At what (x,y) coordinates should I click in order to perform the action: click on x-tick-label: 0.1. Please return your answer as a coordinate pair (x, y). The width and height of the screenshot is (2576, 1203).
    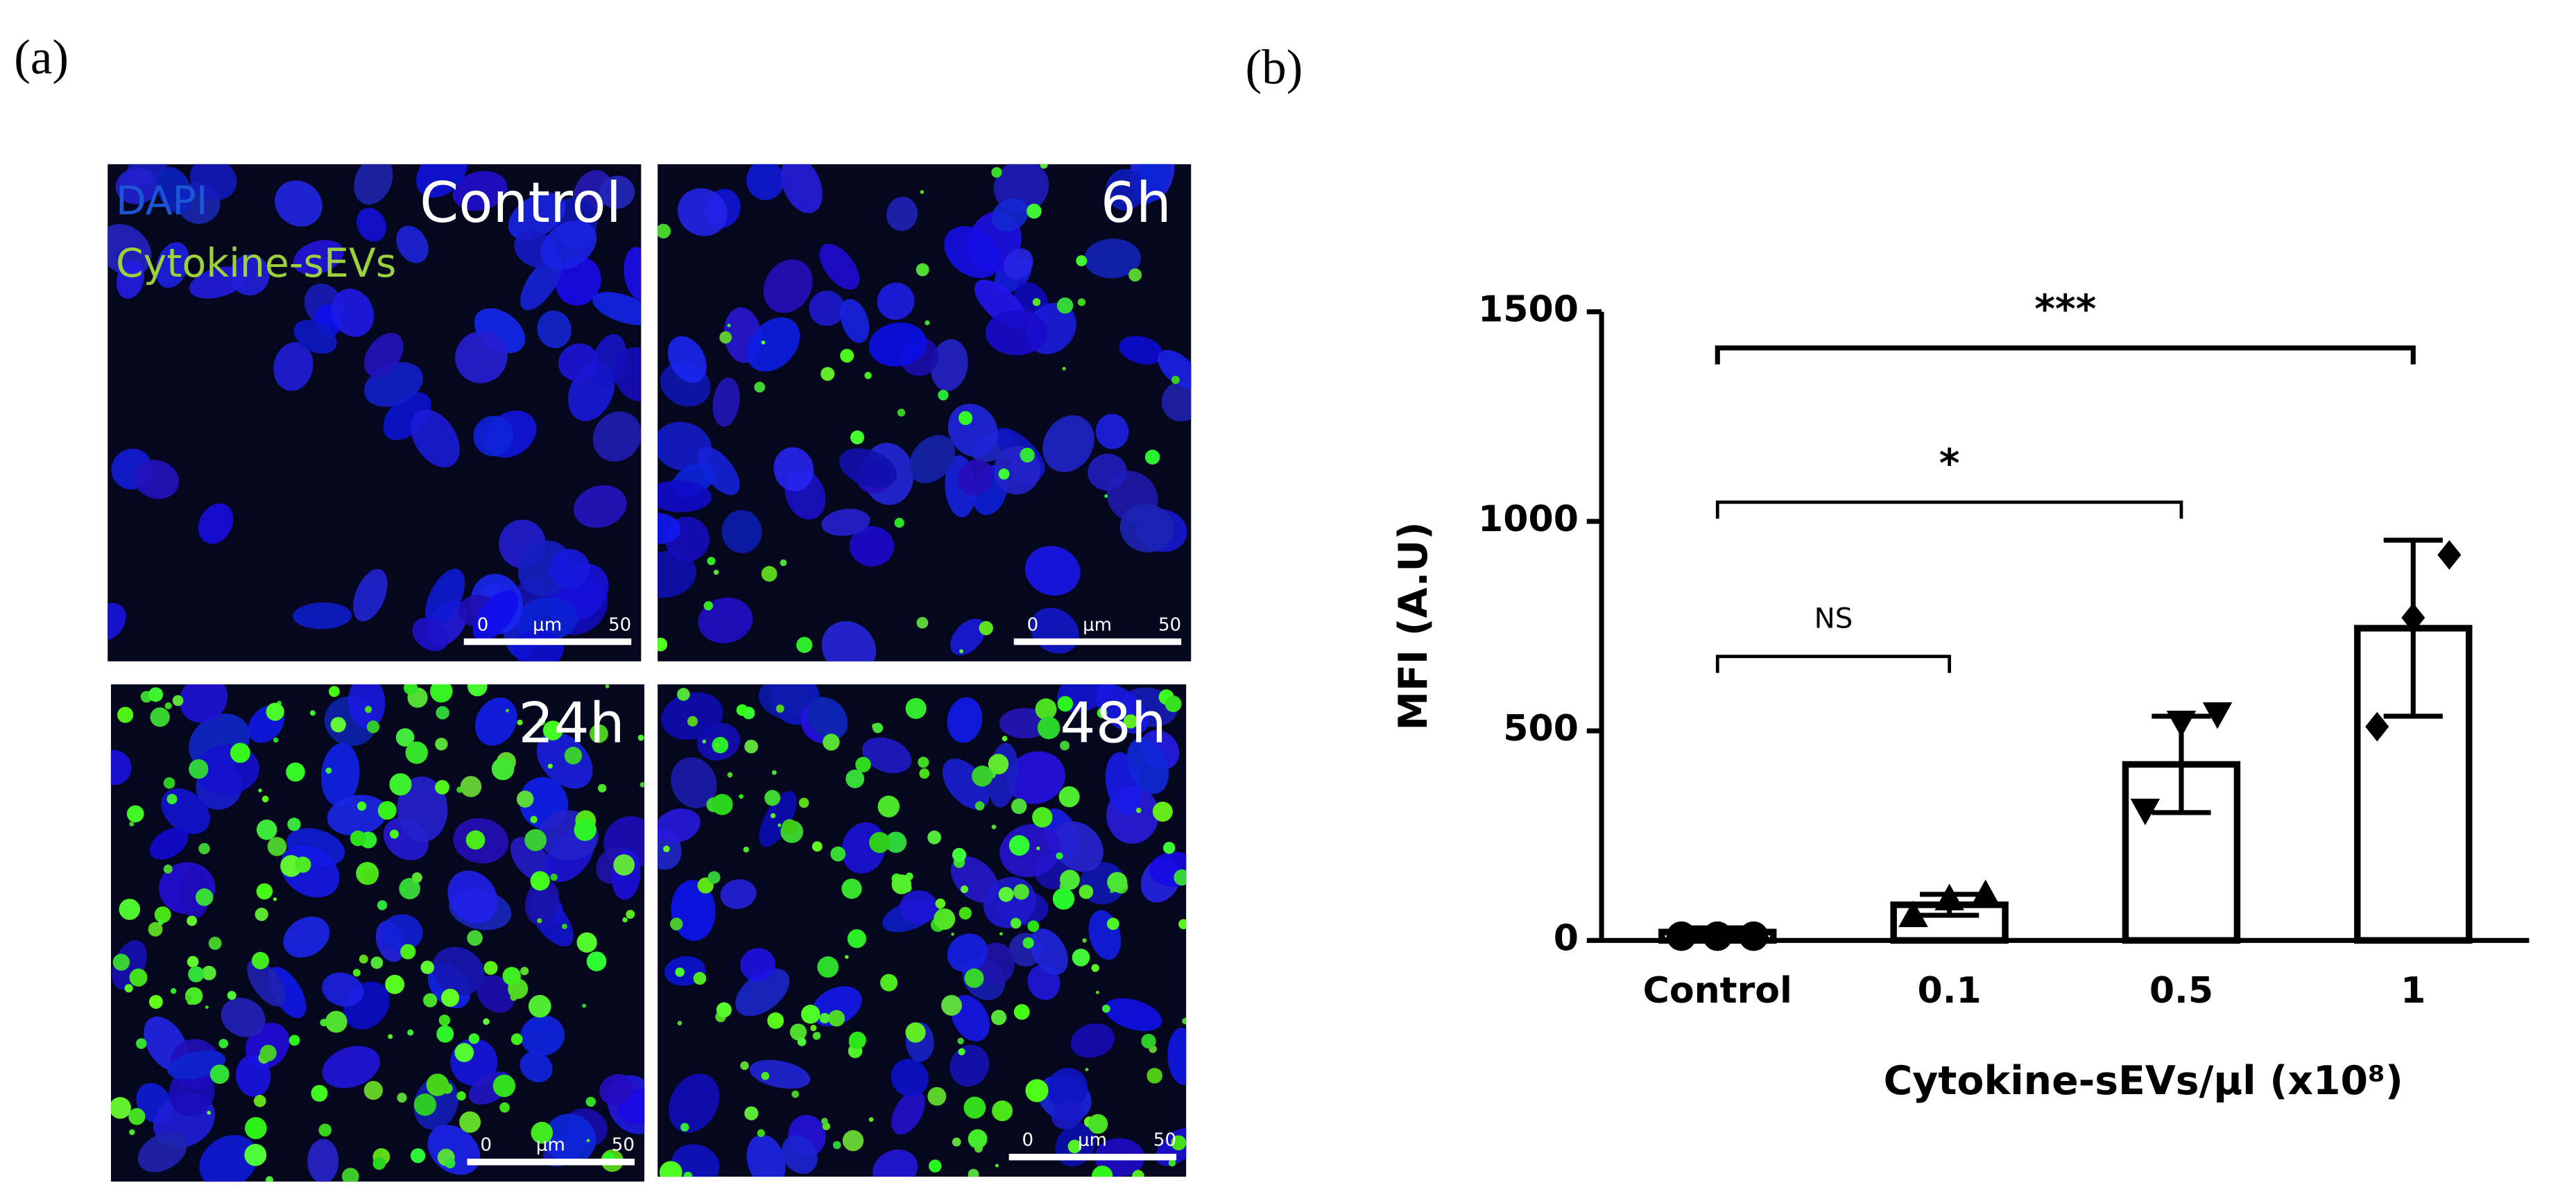
    Looking at the image, I should click on (1949, 991).